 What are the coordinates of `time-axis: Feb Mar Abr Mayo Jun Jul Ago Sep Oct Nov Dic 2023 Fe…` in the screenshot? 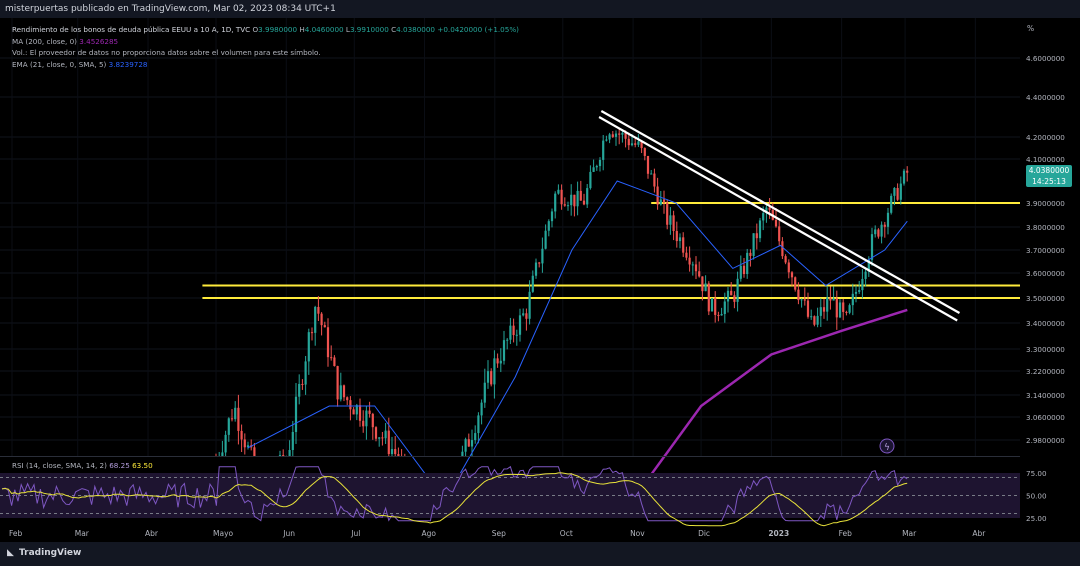 It's located at (497, 533).